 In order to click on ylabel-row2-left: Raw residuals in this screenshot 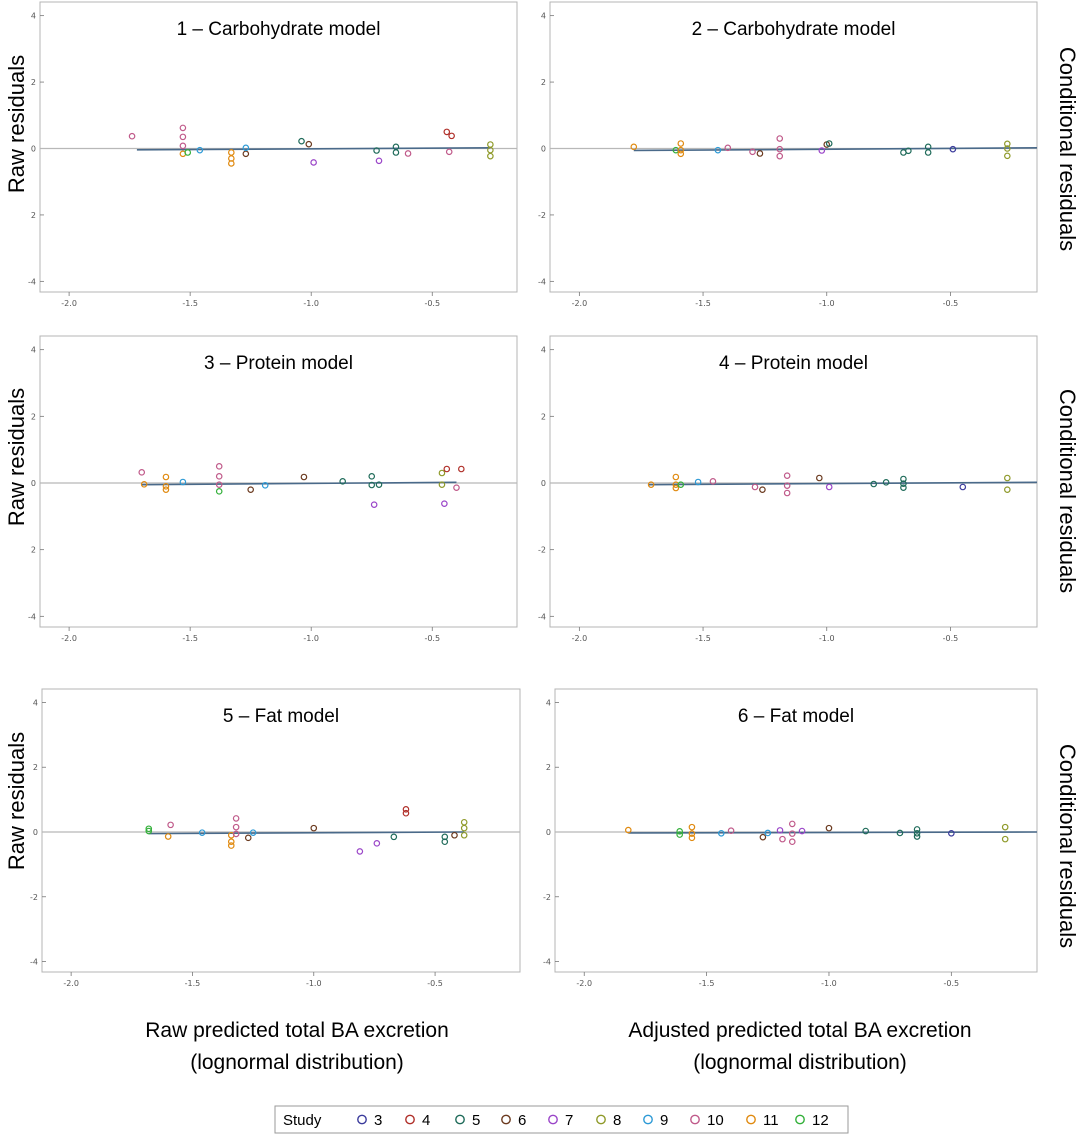, I will do `click(16, 457)`.